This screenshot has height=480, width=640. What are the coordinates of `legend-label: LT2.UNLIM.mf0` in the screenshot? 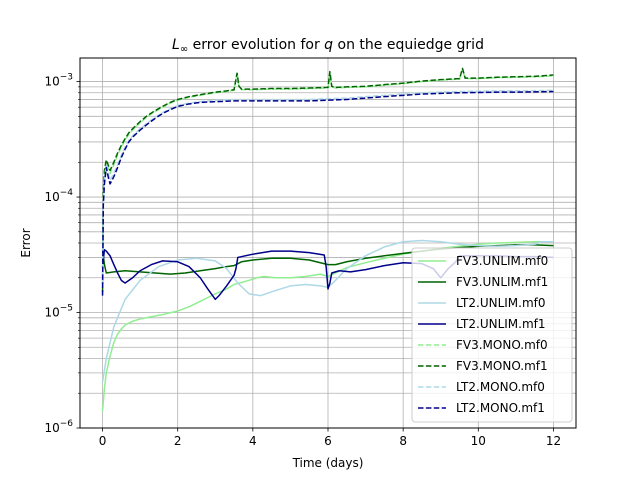 It's located at (501, 303).